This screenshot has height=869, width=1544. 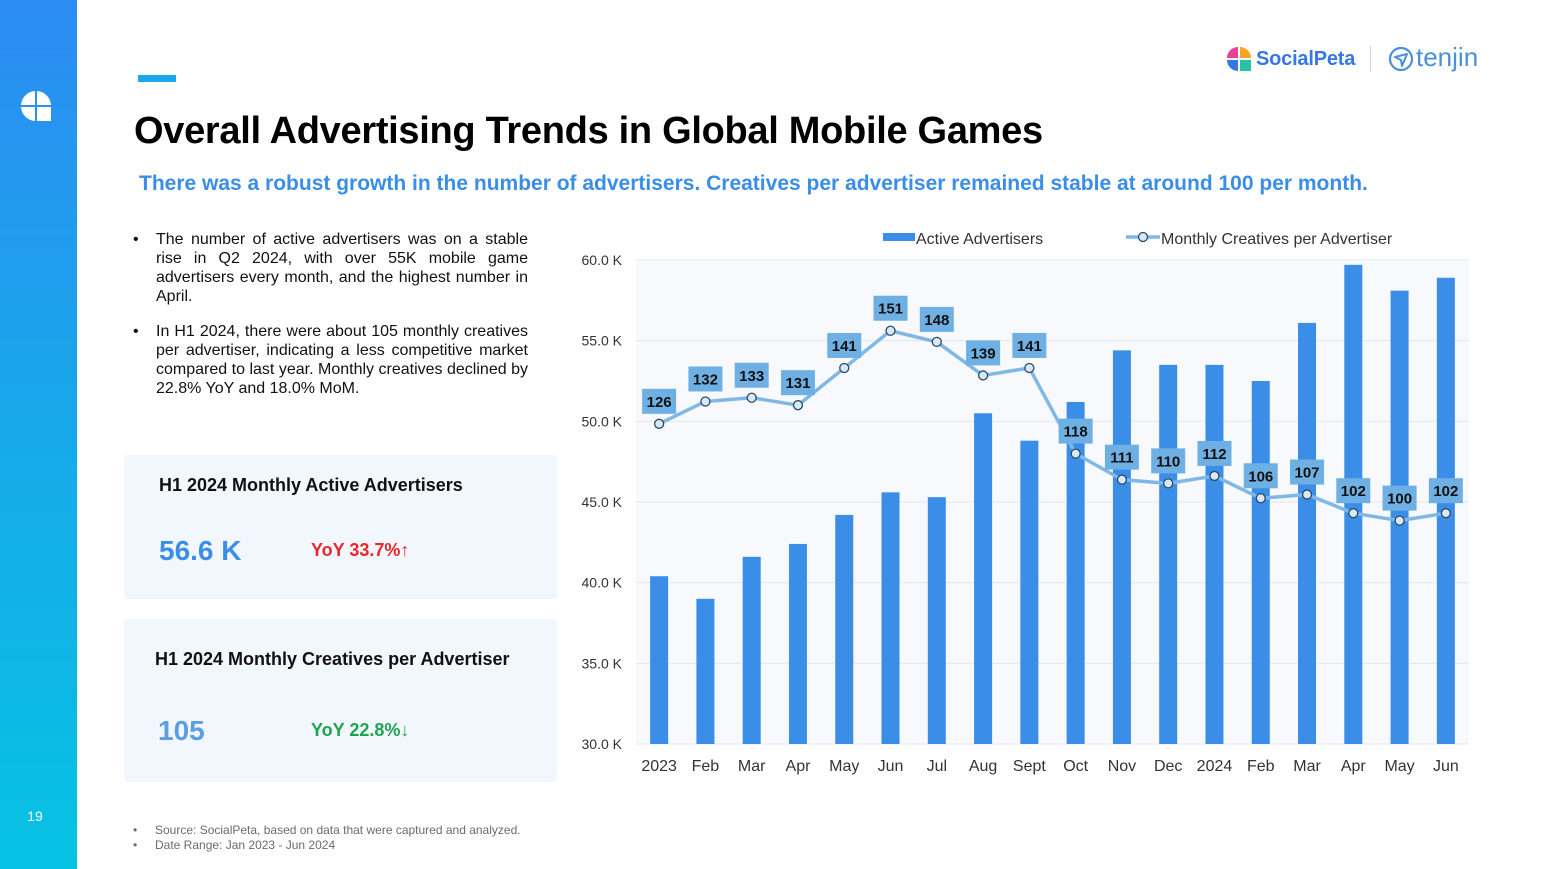 What do you see at coordinates (1215, 766) in the screenshot?
I see `x-tick-label: 2024` at bounding box center [1215, 766].